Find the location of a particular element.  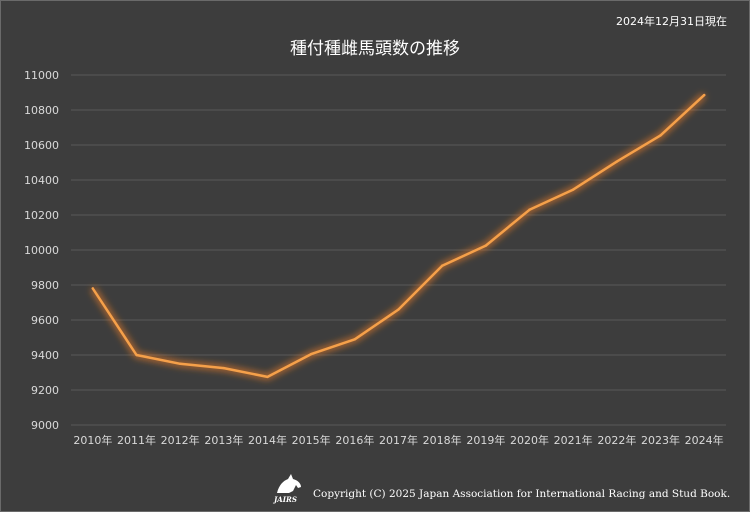

x-tick-label: 2016年 is located at coordinates (354, 440).